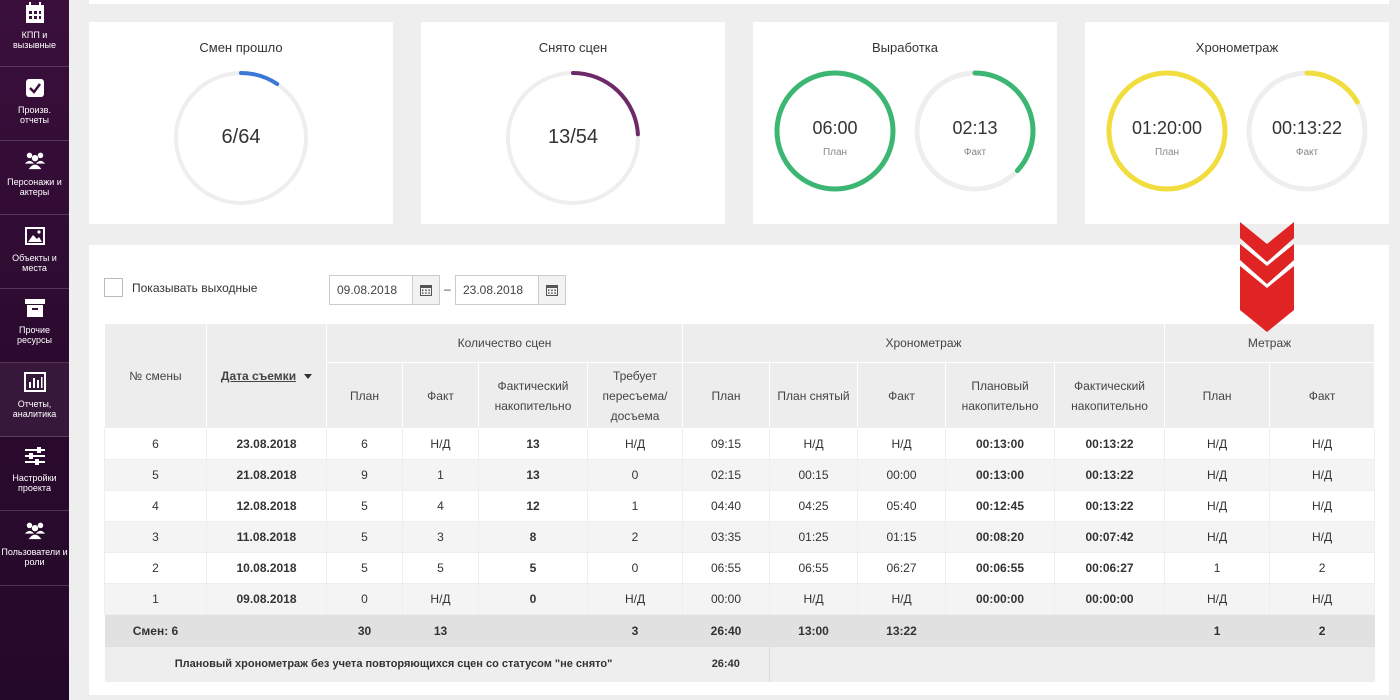  Describe the element at coordinates (1110, 395) in the screenshot. I see `col-timing-fact-cumulative: Фактический накопительно` at that location.